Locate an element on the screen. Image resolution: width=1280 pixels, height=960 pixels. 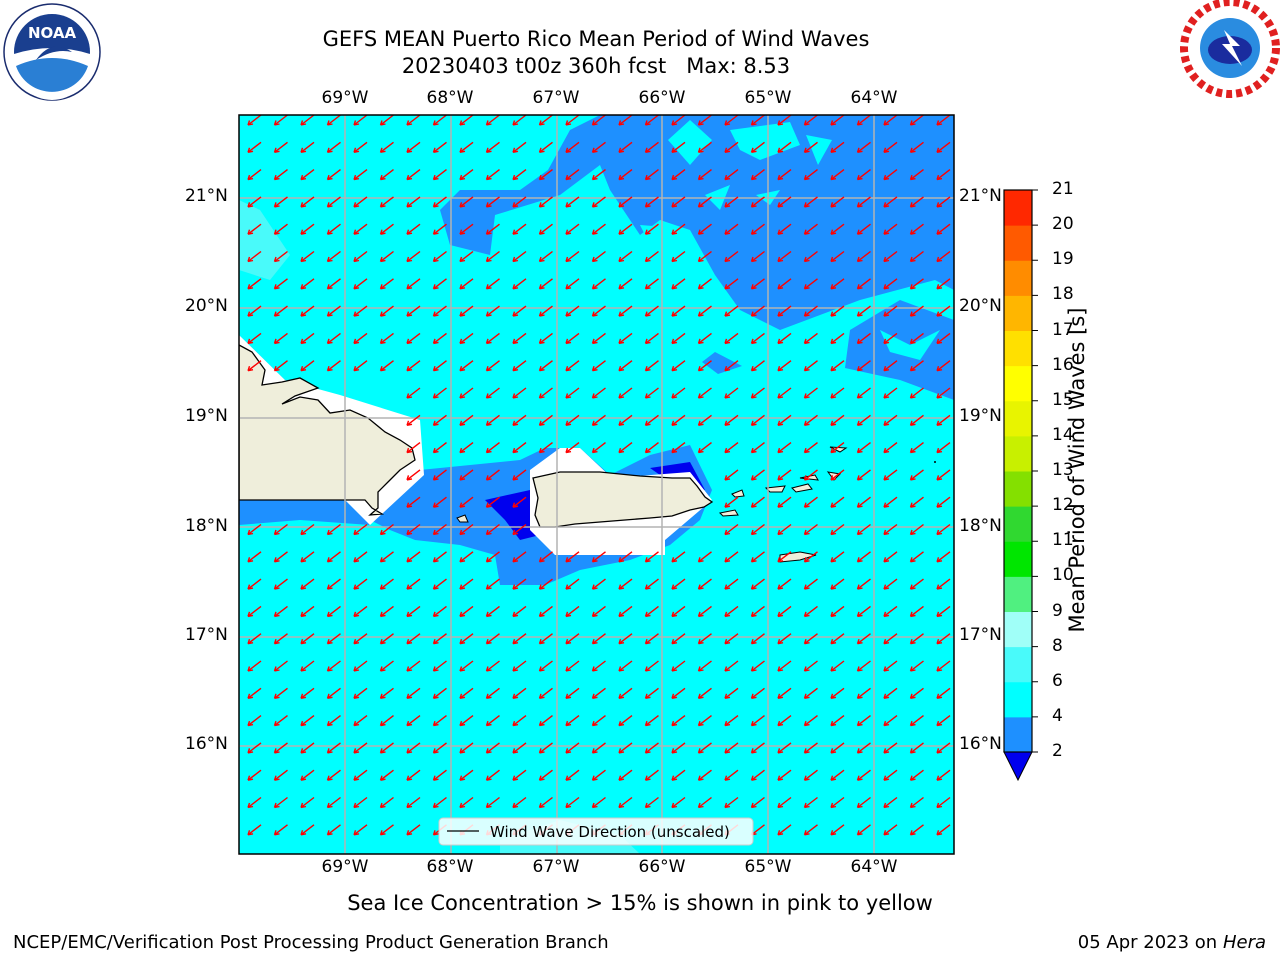
footer-machine: Hera is located at coordinates (1244, 942).